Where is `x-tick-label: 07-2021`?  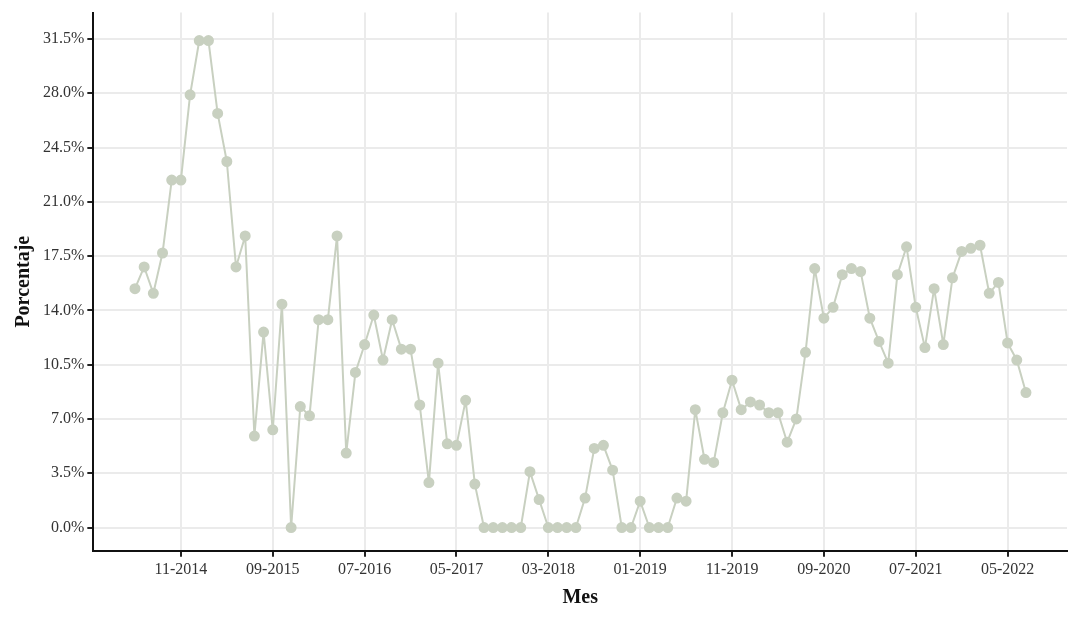
x-tick-label: 07-2021 is located at coordinates (916, 568).